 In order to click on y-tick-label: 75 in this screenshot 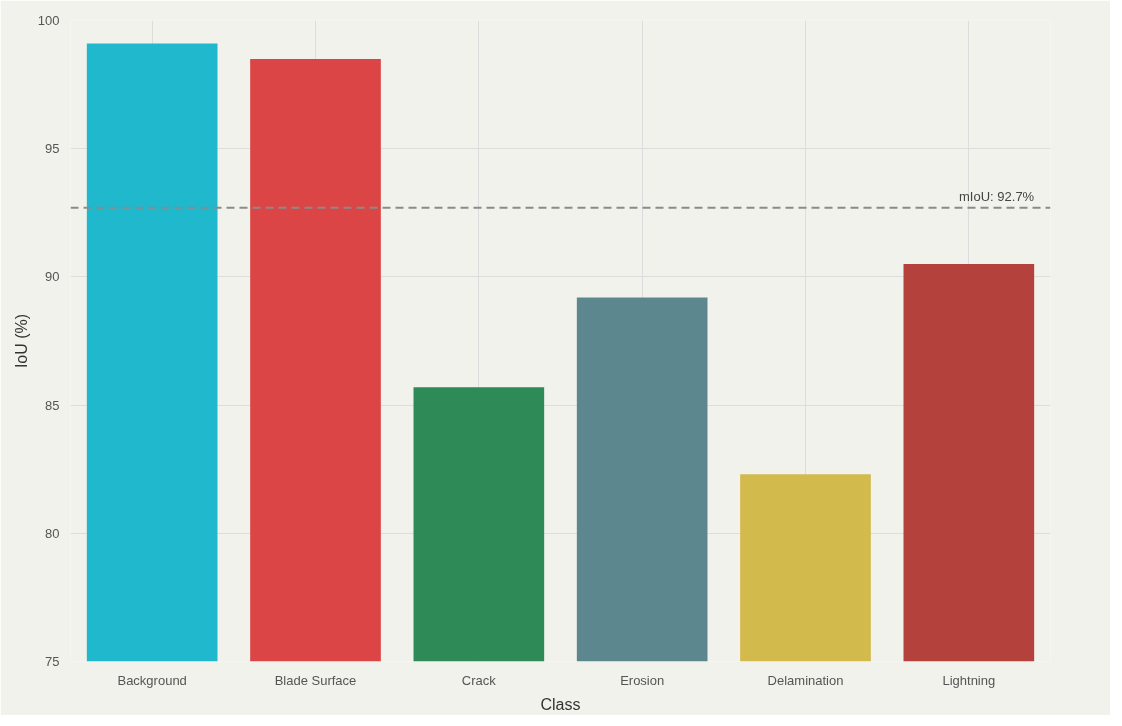, I will do `click(52, 661)`.